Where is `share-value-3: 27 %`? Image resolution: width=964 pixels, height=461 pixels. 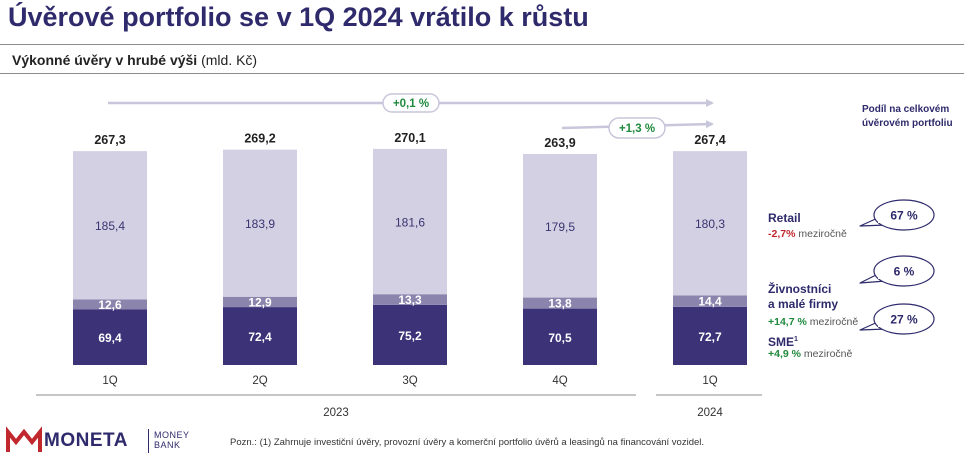
share-value-3: 27 % is located at coordinates (904, 320).